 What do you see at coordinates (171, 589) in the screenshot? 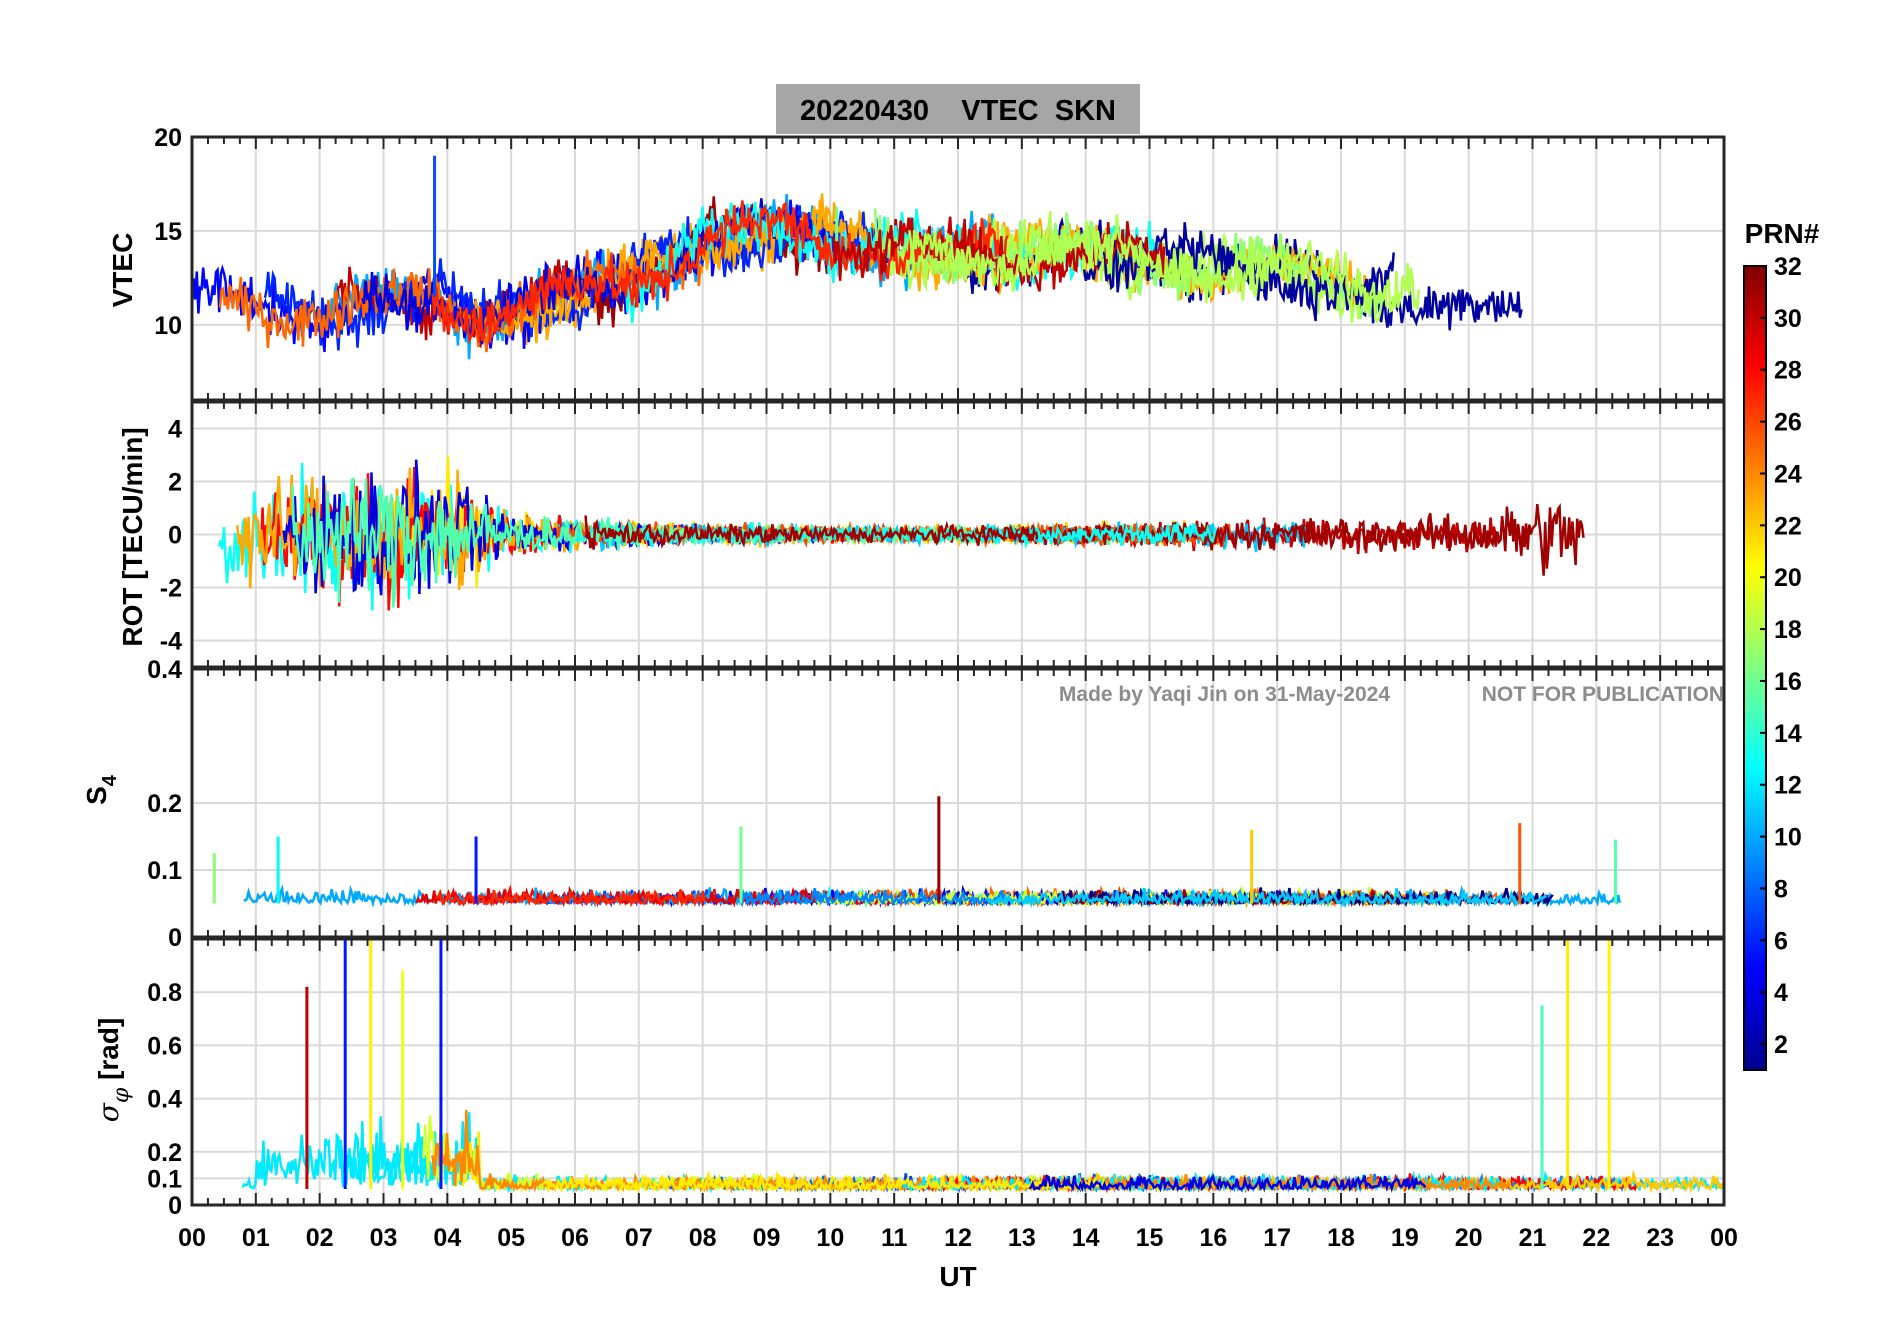
I see `y-tick-label: -2` at bounding box center [171, 589].